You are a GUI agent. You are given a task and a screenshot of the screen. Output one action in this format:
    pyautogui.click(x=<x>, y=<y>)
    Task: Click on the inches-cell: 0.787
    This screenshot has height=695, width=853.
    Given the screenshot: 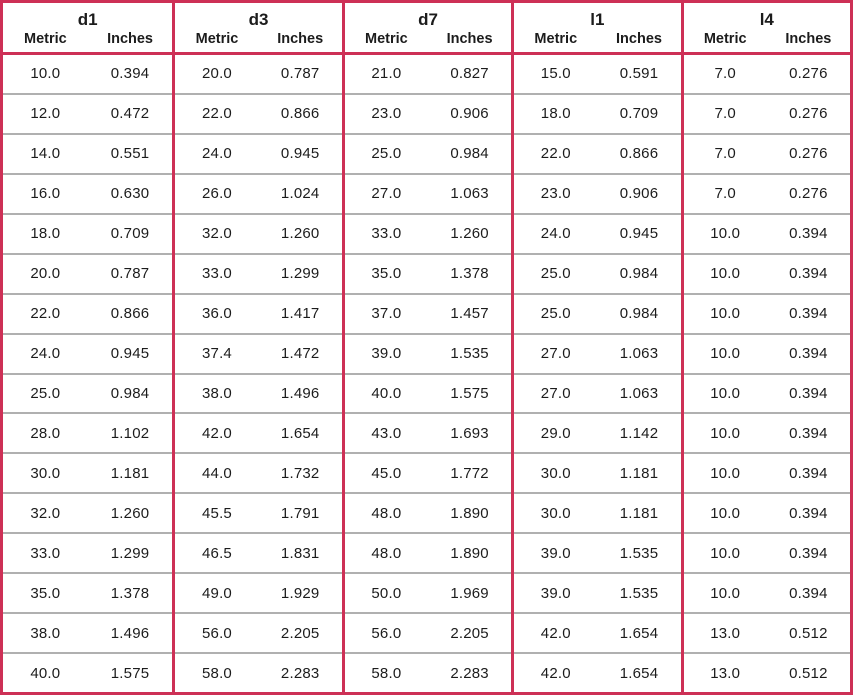 What is the action you would take?
    pyautogui.click(x=130, y=274)
    